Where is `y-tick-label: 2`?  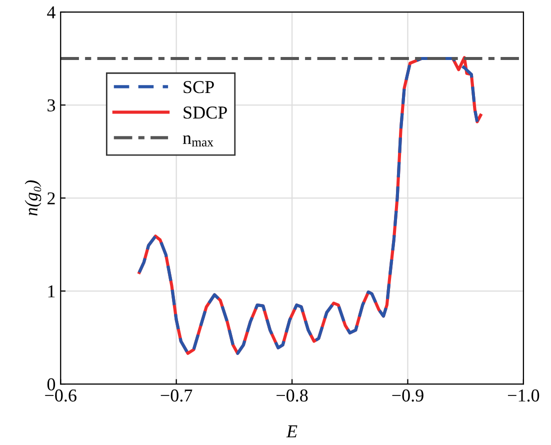
y-tick-label: 2 is located at coordinates (51, 198).